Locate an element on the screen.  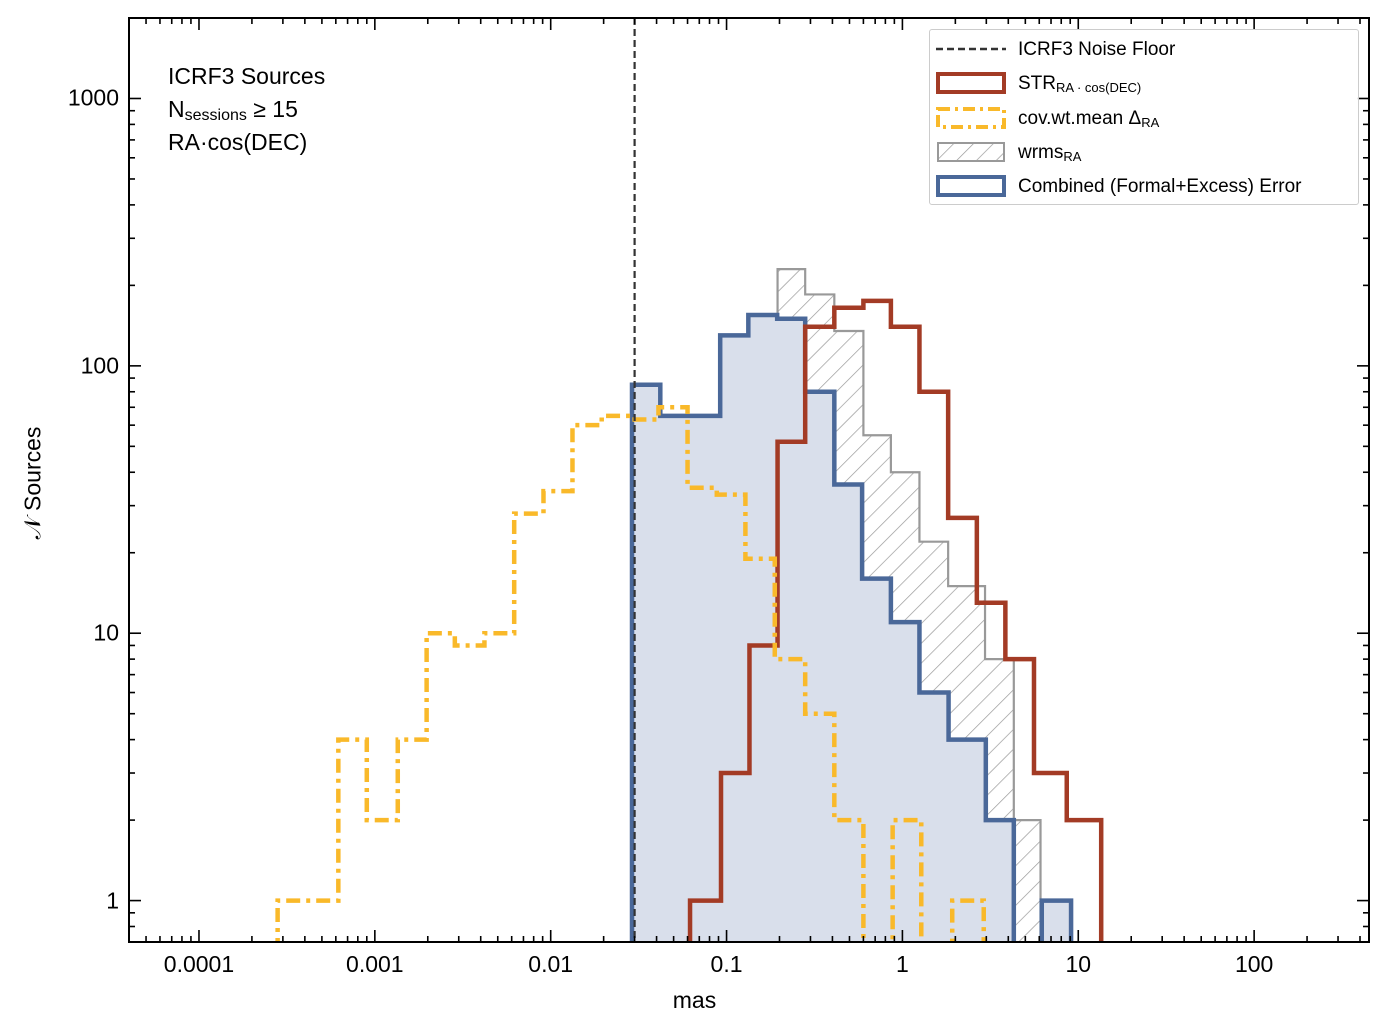
y-tick-label: 10 is located at coordinates (106, 632).